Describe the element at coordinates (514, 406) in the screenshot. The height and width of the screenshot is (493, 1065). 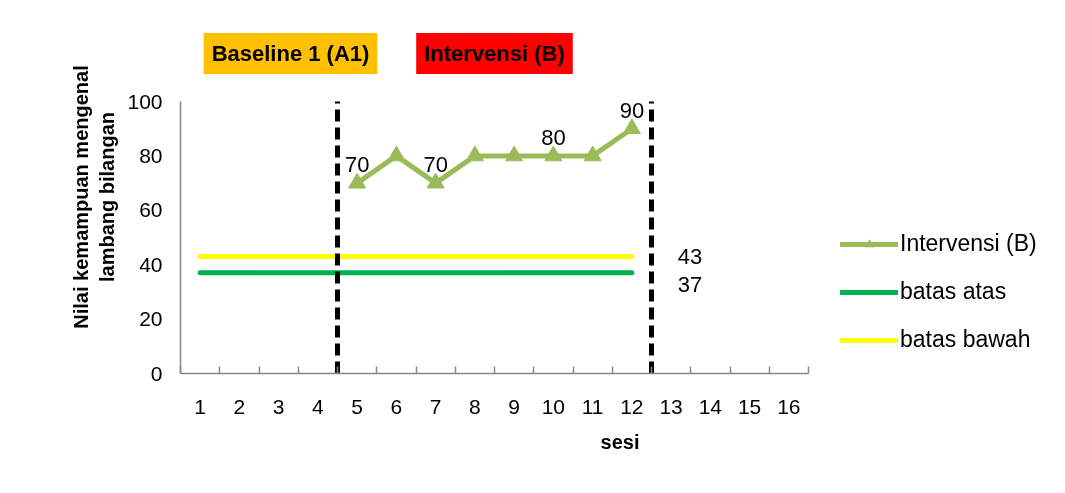
I see `x-tick-label: 9` at that location.